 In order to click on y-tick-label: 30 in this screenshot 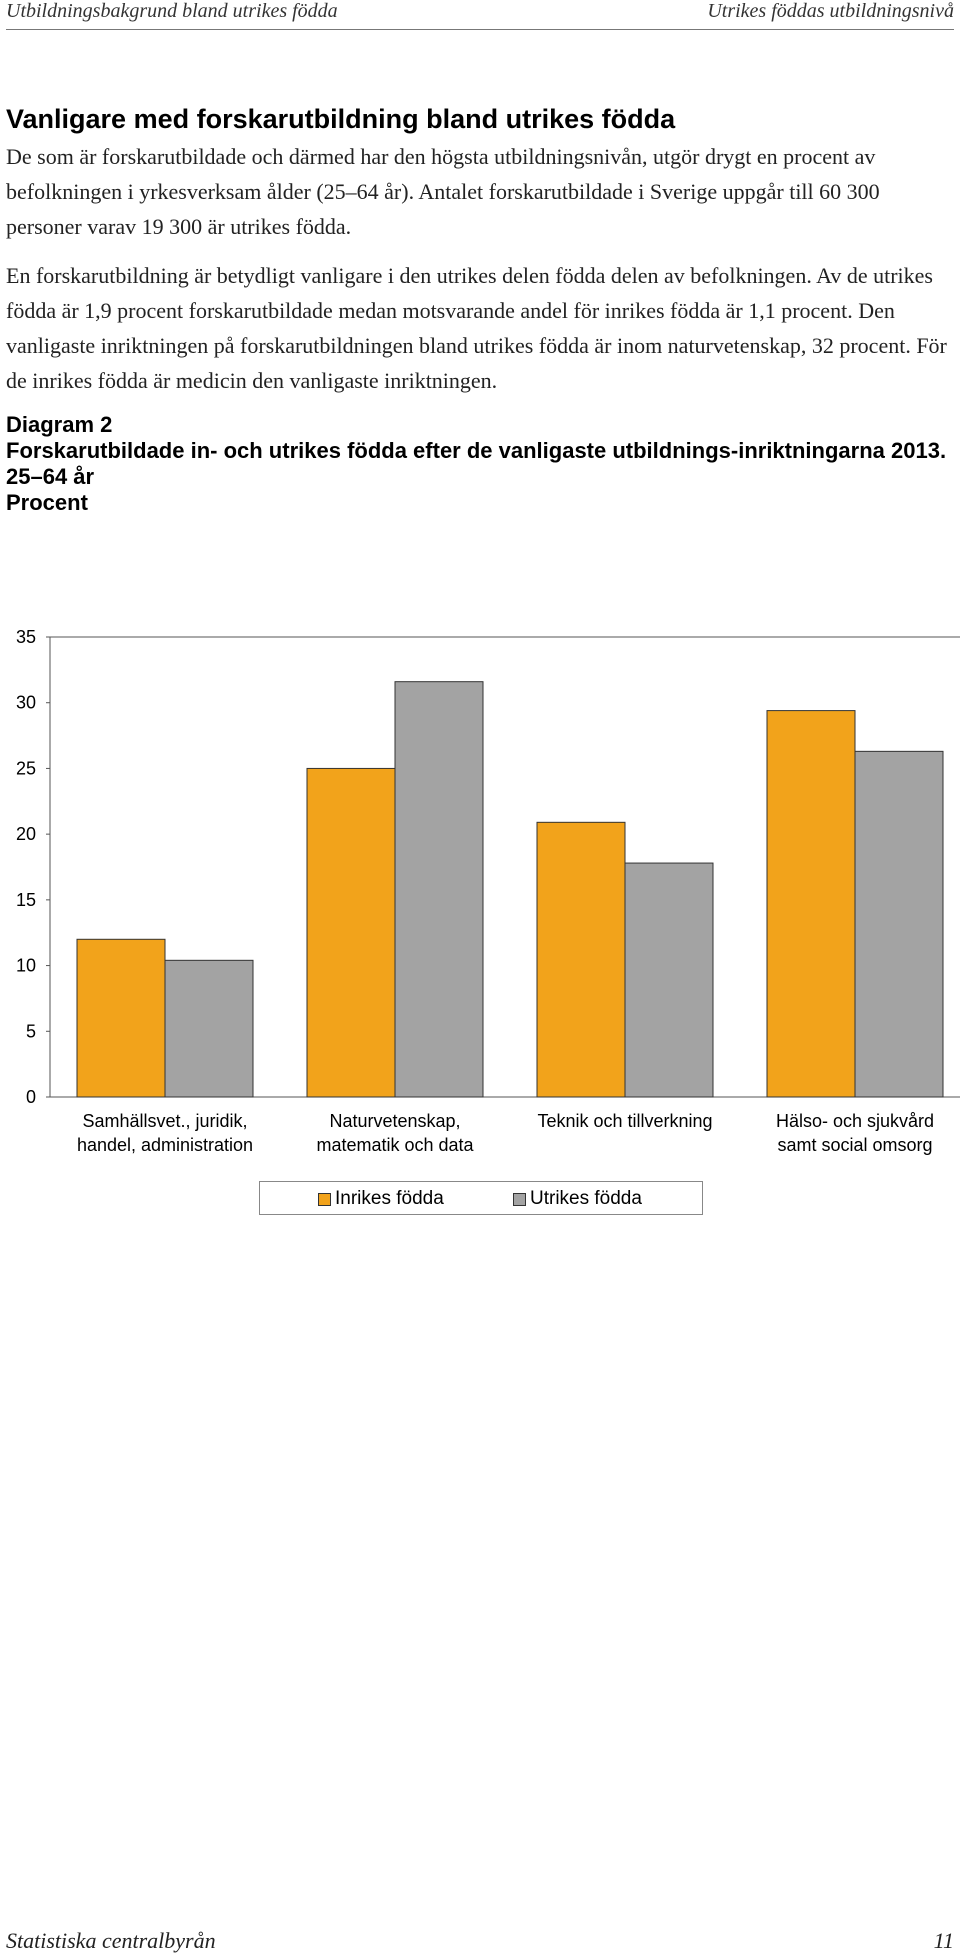, I will do `click(26, 703)`.